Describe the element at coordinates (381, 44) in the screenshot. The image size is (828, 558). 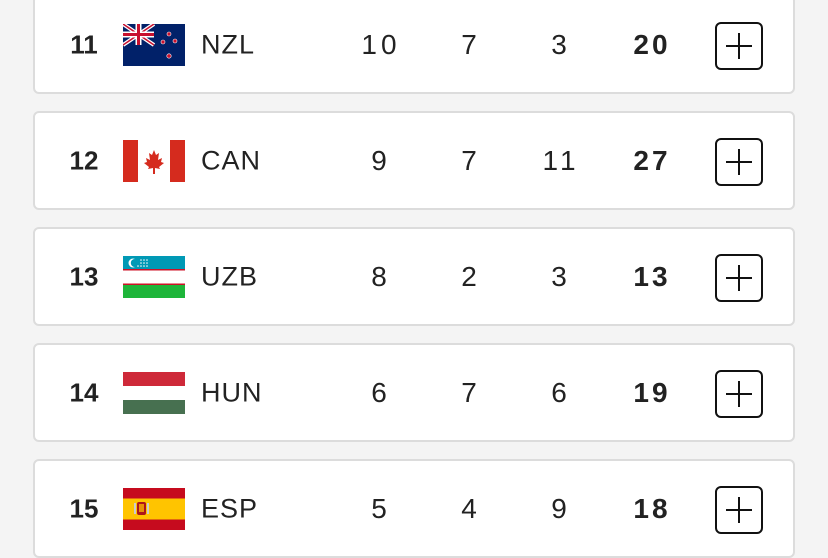
I see `gold: 10` at that location.